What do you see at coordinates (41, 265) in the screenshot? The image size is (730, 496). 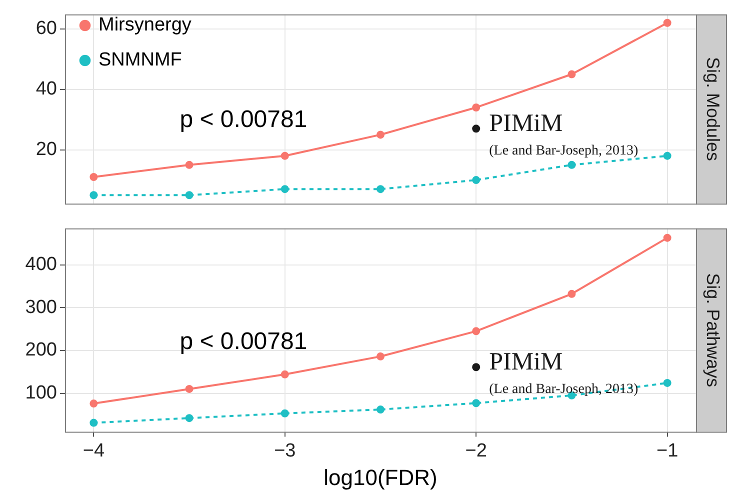 I see `y-tick-label: 400` at bounding box center [41, 265].